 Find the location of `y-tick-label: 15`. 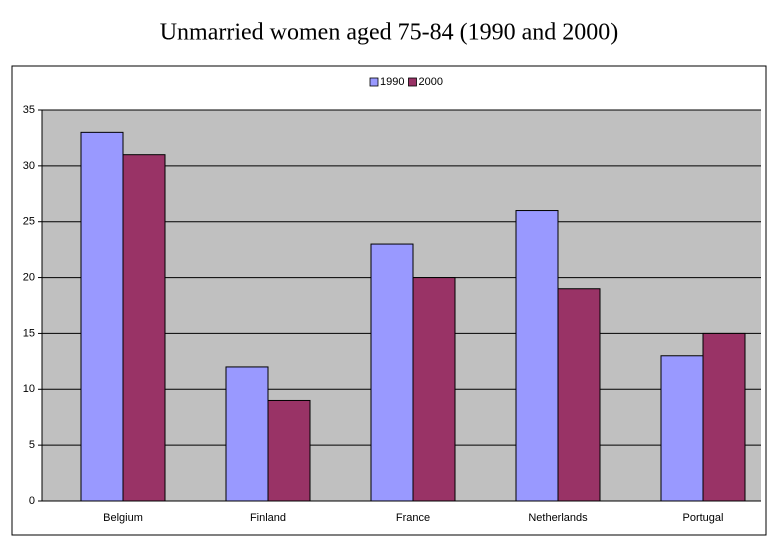

y-tick-label: 15 is located at coordinates (29, 333).